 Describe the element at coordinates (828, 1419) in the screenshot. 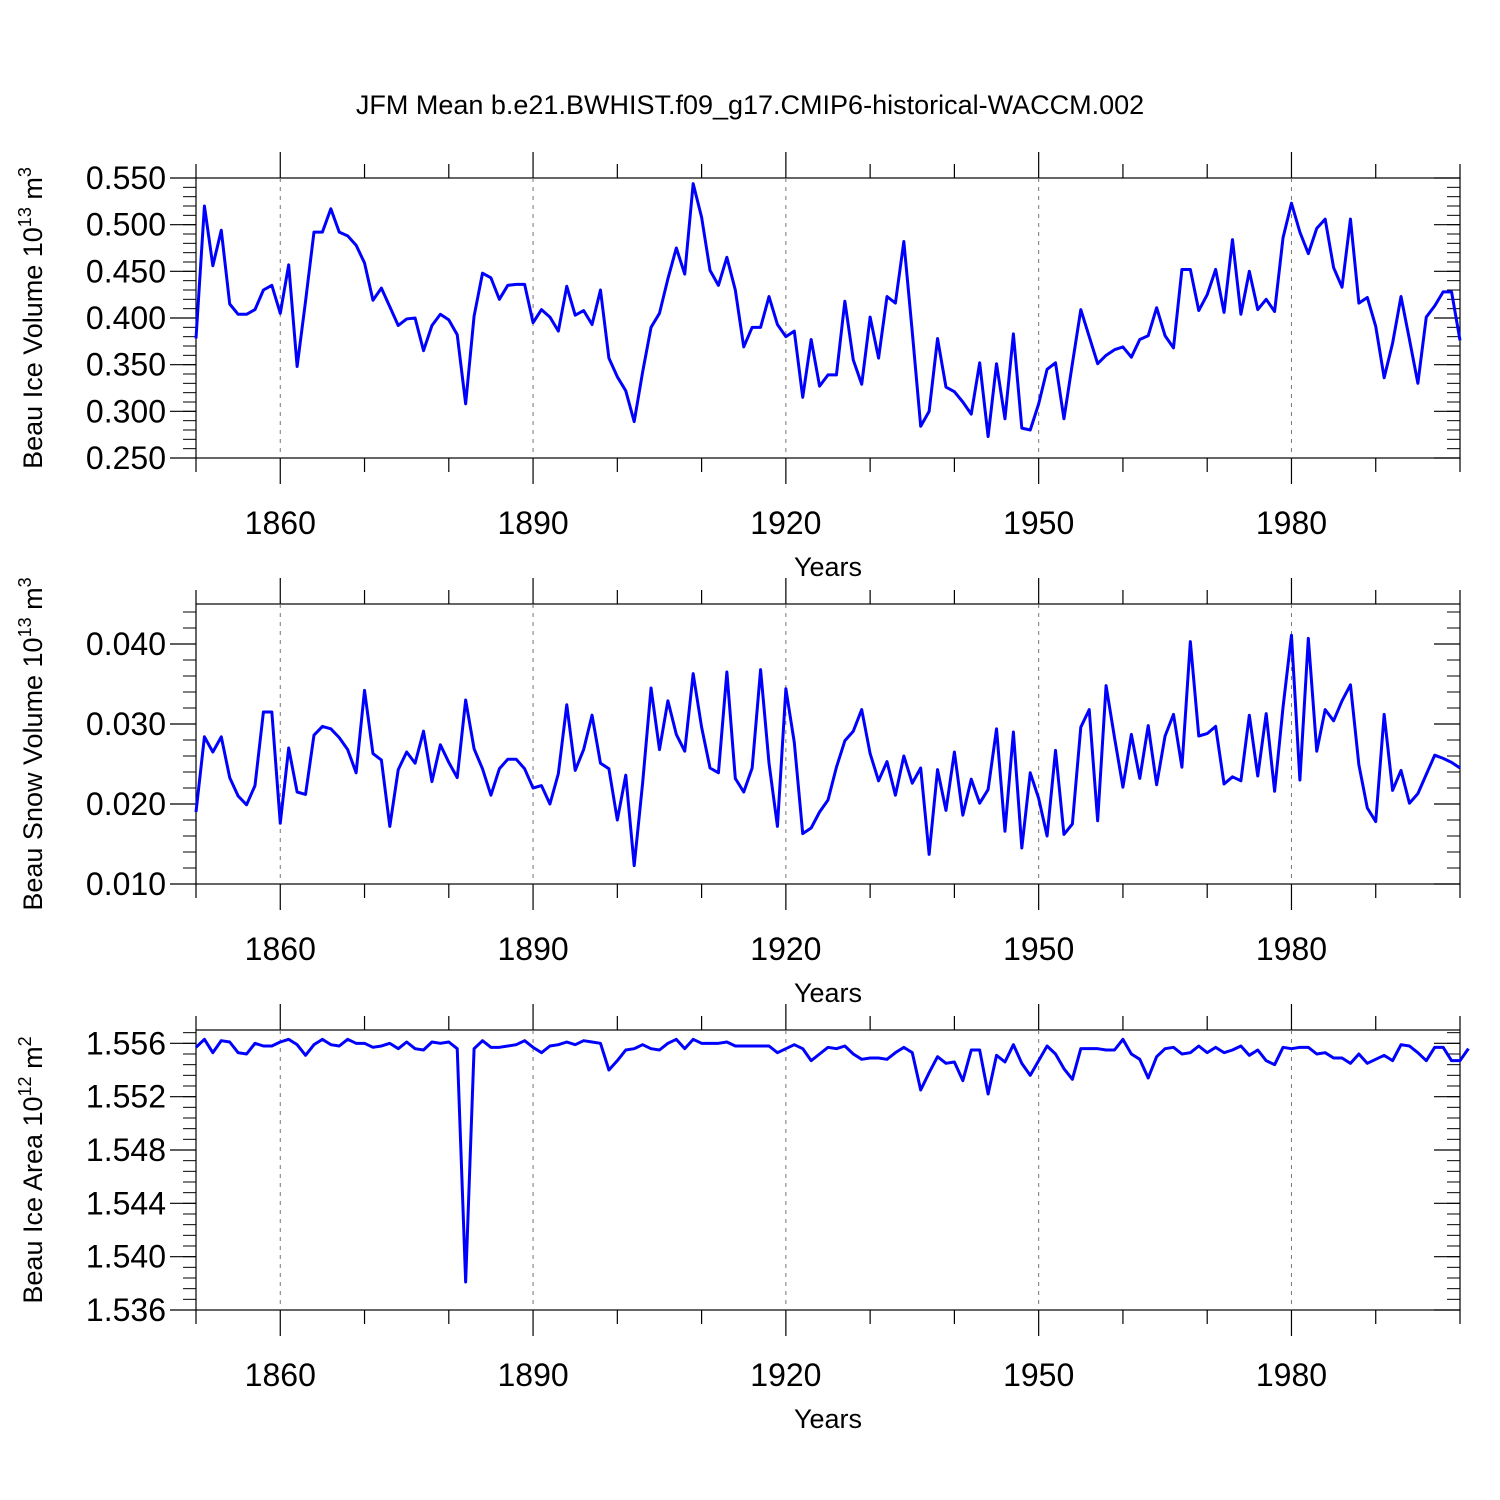

I see `ice-area-xaxis-label: Years` at that location.